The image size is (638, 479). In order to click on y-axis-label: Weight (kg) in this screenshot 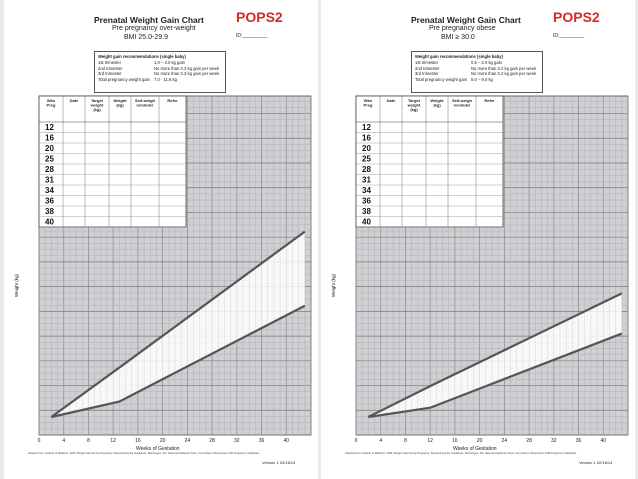, I will do `click(333, 285)`.